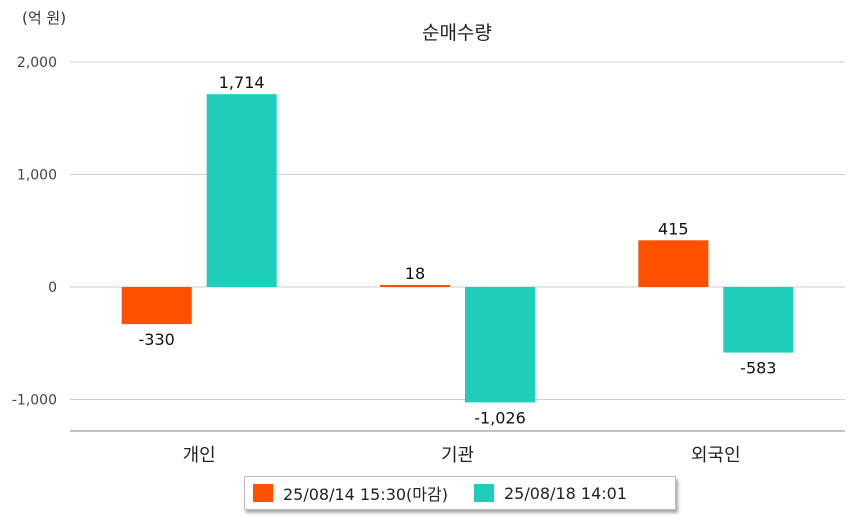 Image resolution: width=854 pixels, height=520 pixels. Describe the element at coordinates (44, 18) in the screenshot. I see `y-unit-label: (억 원)` at that location.